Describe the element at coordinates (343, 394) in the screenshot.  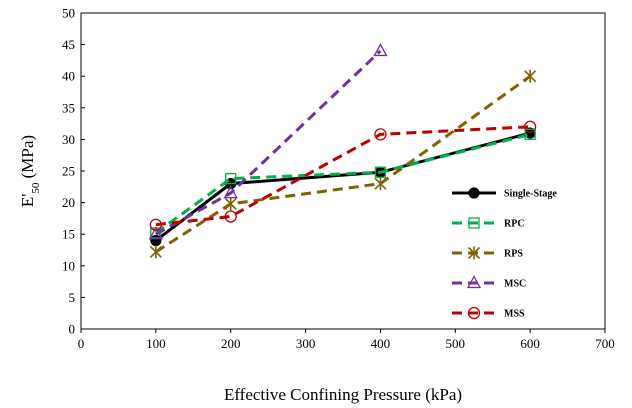
I see `x-axis-title: Effective Confining Pressure (kPa)` at that location.